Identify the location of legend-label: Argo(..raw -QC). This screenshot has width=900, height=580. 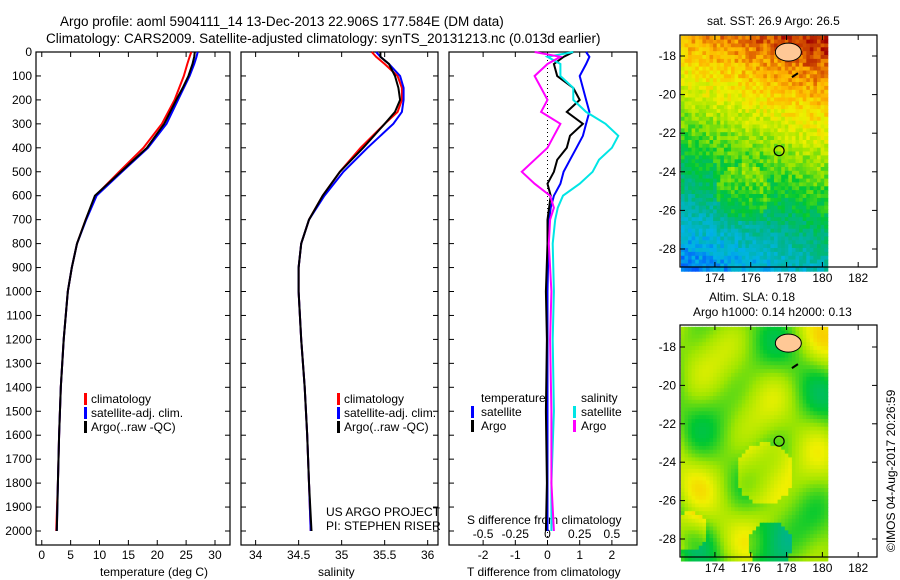
(133, 427).